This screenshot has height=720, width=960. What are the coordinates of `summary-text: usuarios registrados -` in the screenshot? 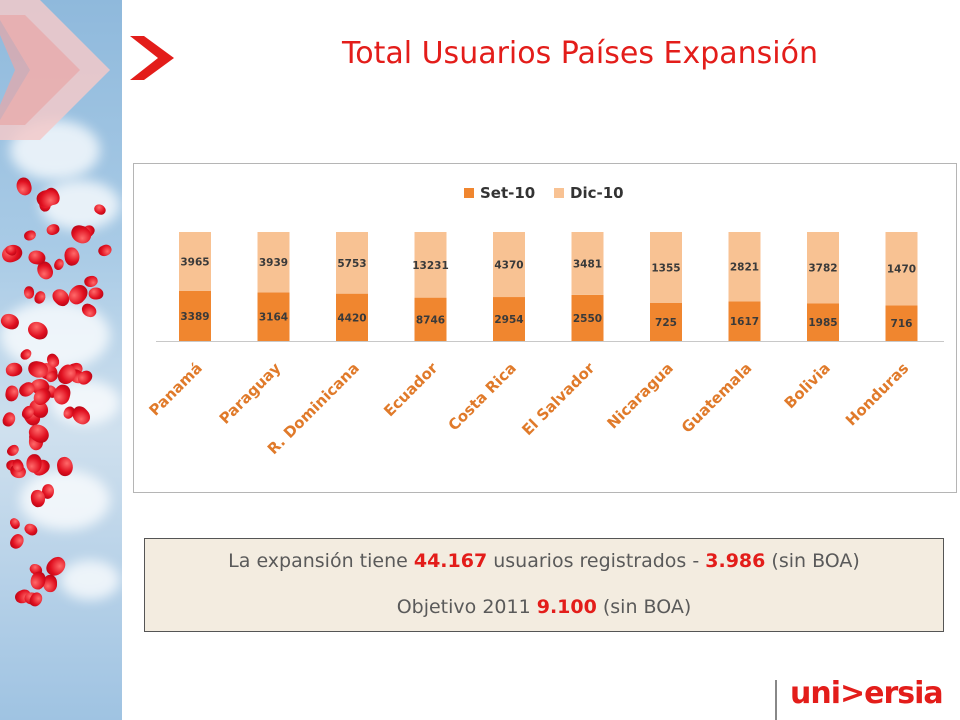 It's located at (596, 561).